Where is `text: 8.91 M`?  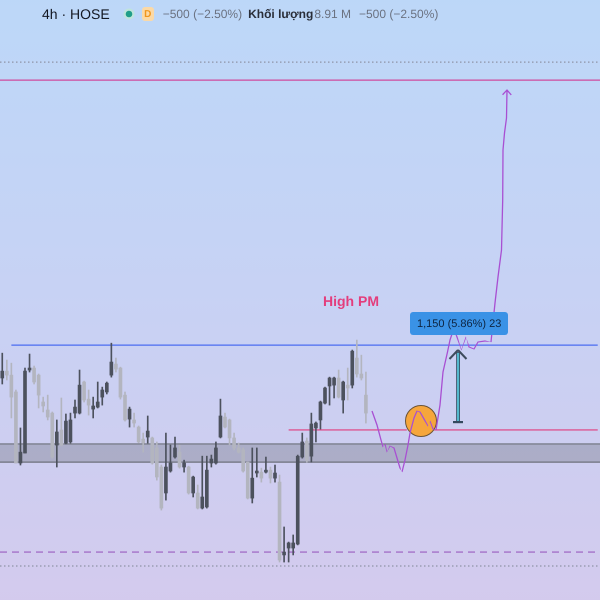
text: 8.91 M is located at coordinates (332, 14).